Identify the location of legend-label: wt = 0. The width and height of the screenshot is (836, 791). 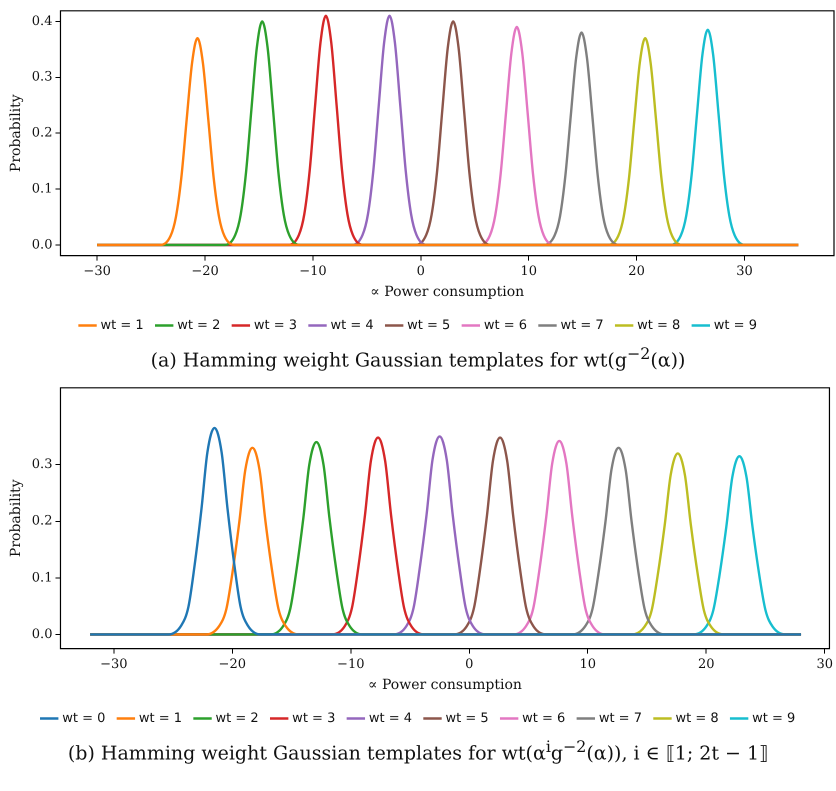
(84, 718).